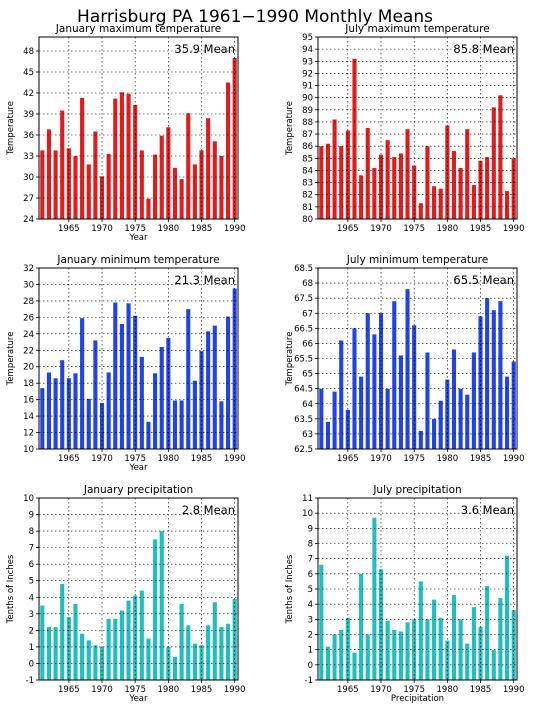 The height and width of the screenshot is (711, 535). I want to click on y-tick-label: 39, so click(28, 115).